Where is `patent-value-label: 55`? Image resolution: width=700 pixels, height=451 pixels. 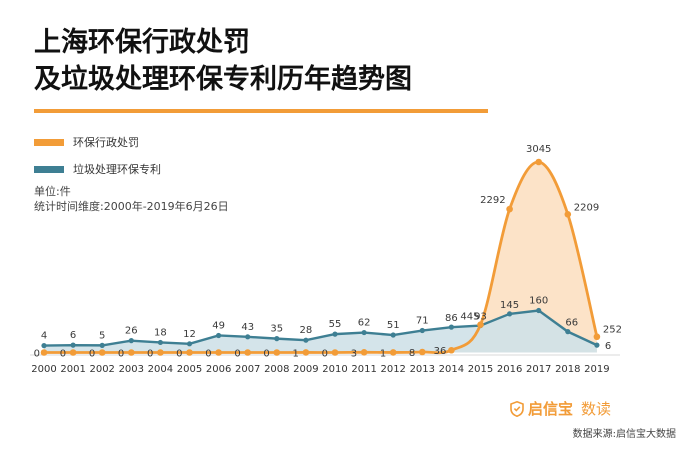 patent-value-label: 55 is located at coordinates (335, 324).